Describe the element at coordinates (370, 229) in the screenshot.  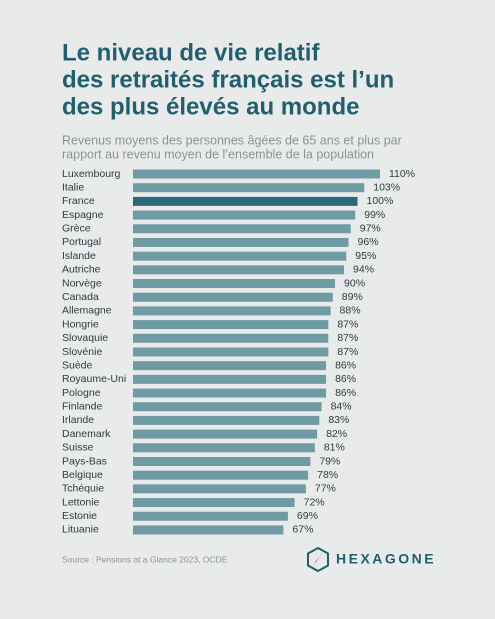
I see `value-label: 97%` at that location.